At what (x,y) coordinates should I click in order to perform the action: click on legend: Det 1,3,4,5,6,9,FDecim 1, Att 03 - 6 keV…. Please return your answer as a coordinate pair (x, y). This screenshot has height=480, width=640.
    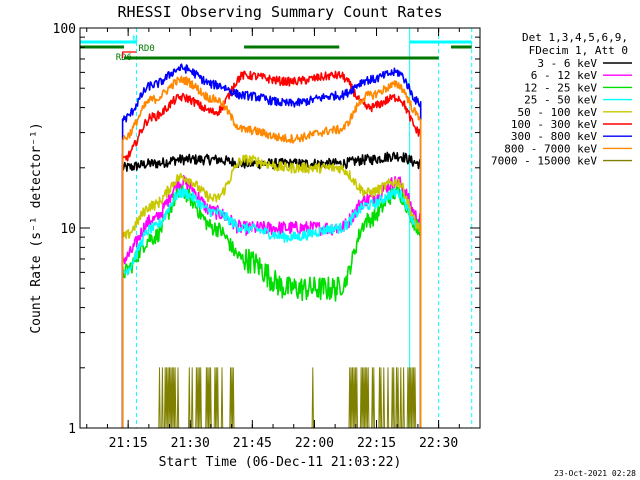
    Looking at the image, I should click on (561, 99).